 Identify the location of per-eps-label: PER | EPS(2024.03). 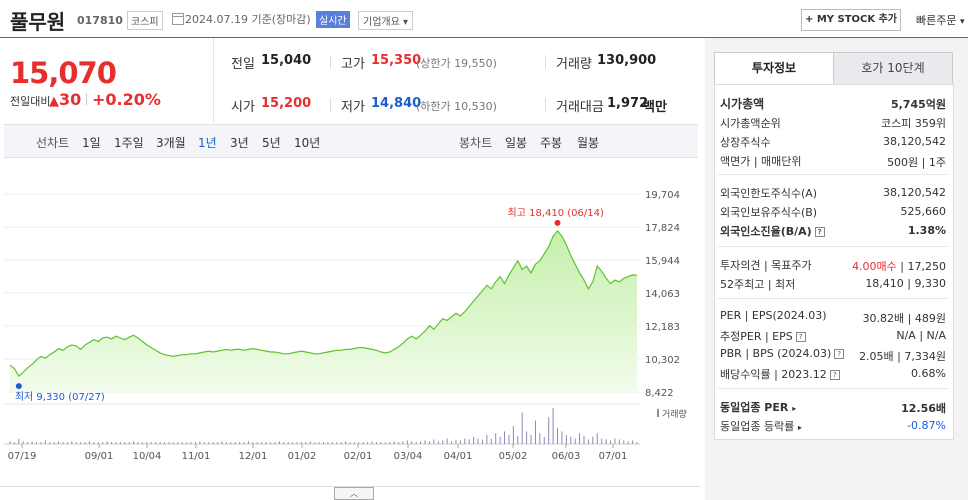
(773, 315).